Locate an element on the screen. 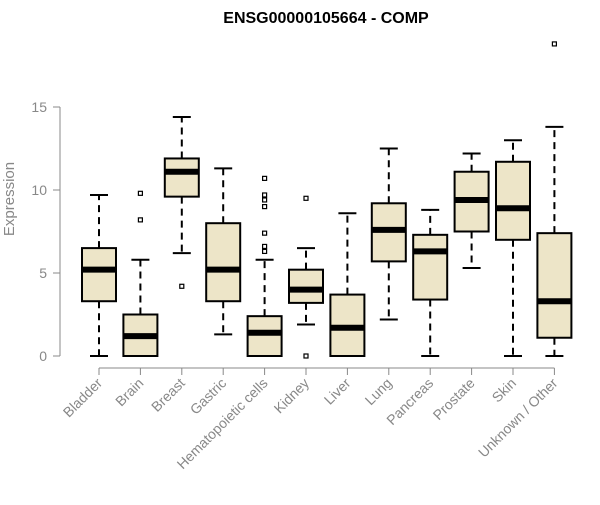 Image resolution: width=600 pixels, height=505 pixels. x-category-label: Unknown / Other is located at coordinates (518, 418).